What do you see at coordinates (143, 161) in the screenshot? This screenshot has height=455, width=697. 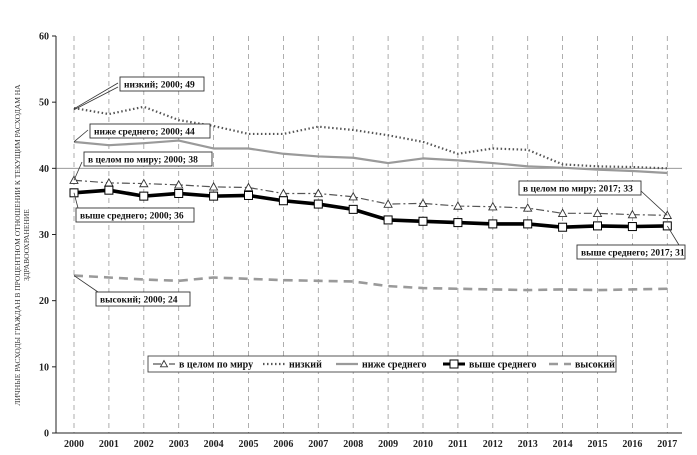 I see `annotation-a_world_2000: в целом по миру; 2000; 38` at bounding box center [143, 161].